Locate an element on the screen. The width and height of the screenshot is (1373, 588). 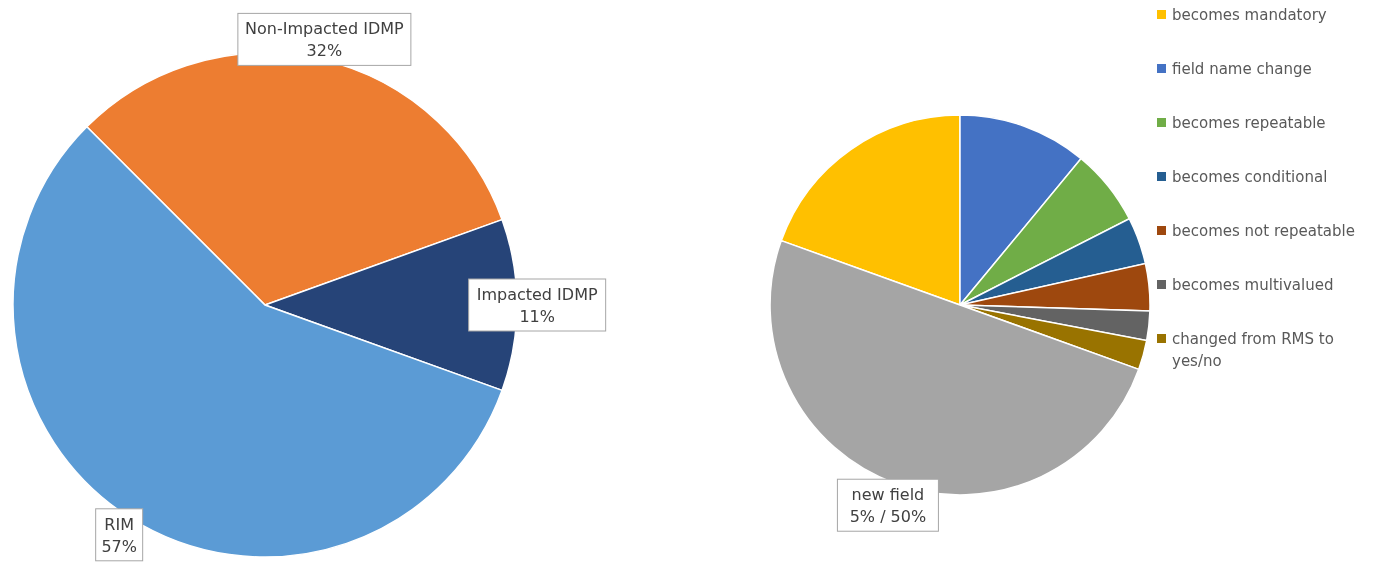
slice-label: RIM is located at coordinates (119, 524).